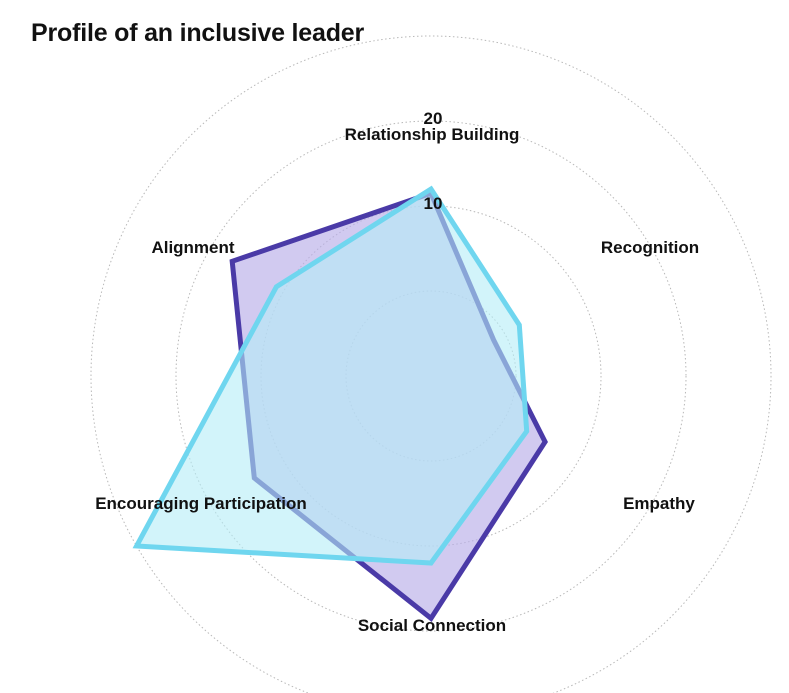 The height and width of the screenshot is (693, 789). Describe the element at coordinates (659, 503) in the screenshot. I see `axis-label-empathy: Empathy` at that location.